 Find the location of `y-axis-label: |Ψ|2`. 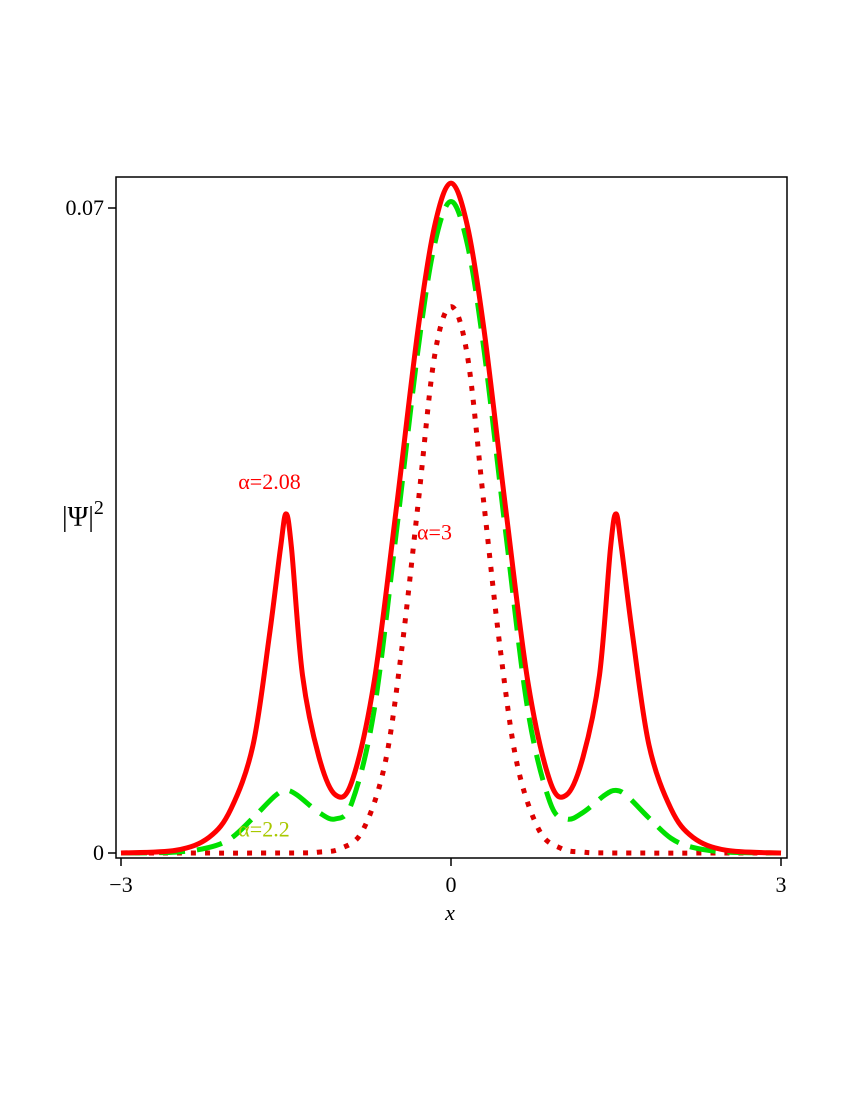

y-axis-label: |Ψ|2 is located at coordinates (83, 515).